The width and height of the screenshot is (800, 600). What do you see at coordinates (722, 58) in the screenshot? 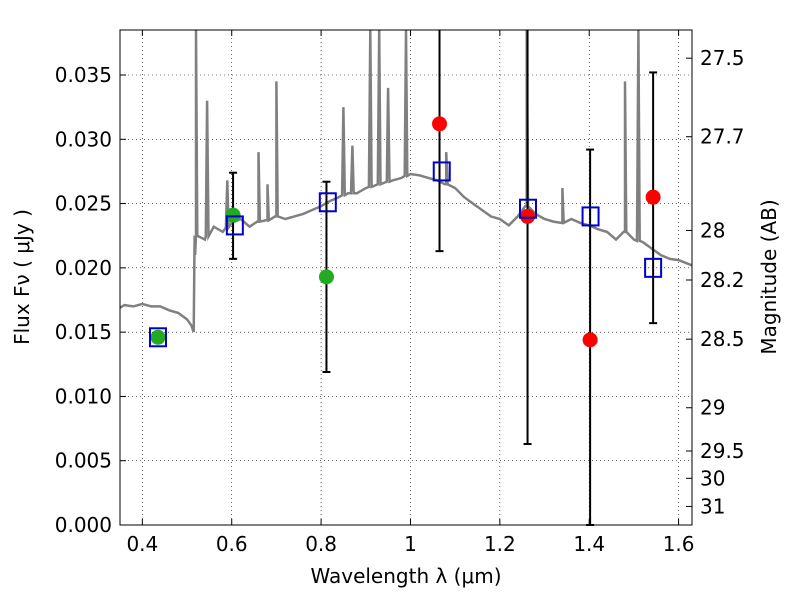
I see `y2-tick-label: 27.5` at bounding box center [722, 58].